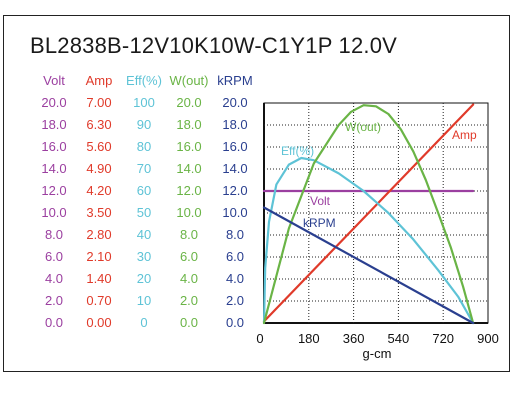 Image resolution: width=516 pixels, height=400 pixels. Describe the element at coordinates (98, 234) in the screenshot. I see `amp-tick-label: 2.80` at that location.